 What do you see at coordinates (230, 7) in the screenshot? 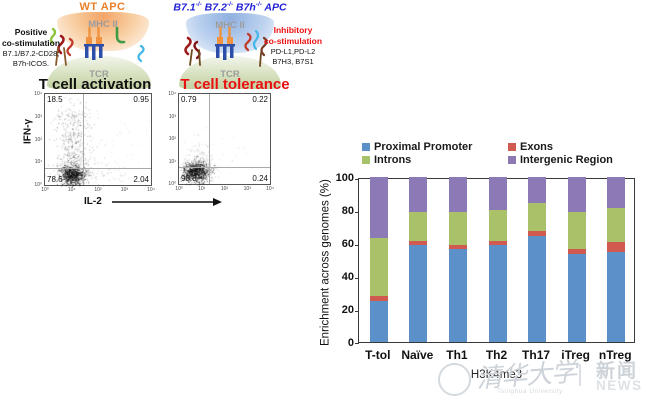
I see `ko-apc-title: B7.1-/- B7.2-/- B7h-/- APC` at bounding box center [230, 7].